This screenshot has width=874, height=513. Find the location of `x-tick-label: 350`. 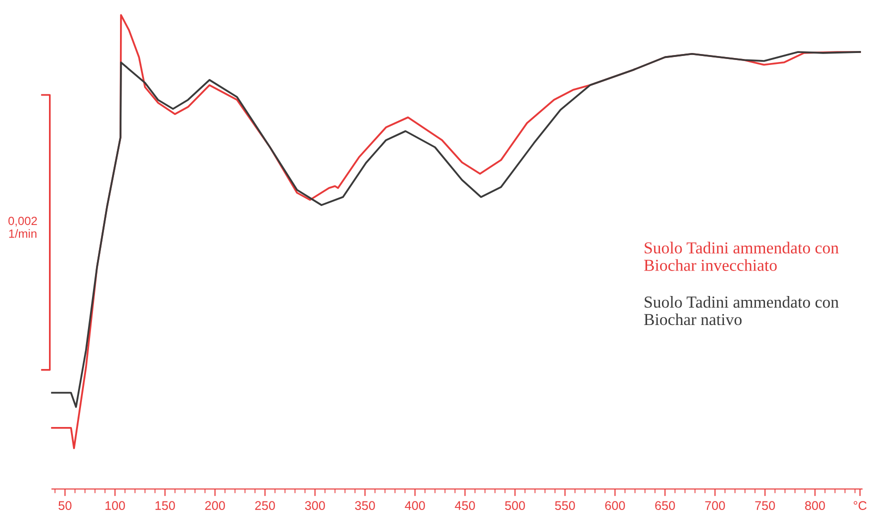

x-tick-label: 350 is located at coordinates (365, 505).